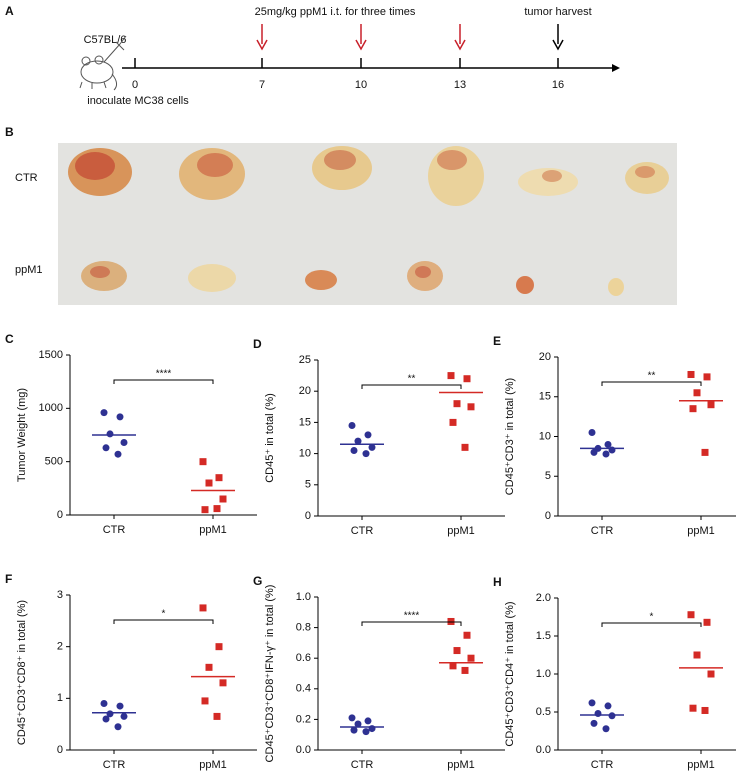 The width and height of the screenshot is (736, 777). What do you see at coordinates (510, 673) in the screenshot?
I see `y-axis-label: CD45⁺CD3⁺CD4⁺ in total (%)` at bounding box center [510, 673].